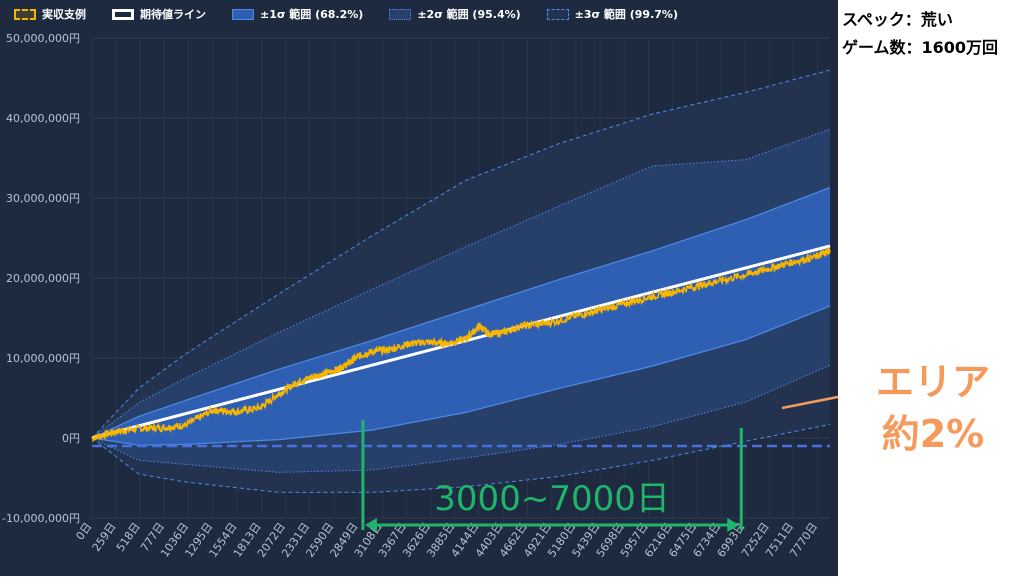 This screenshot has width=1024, height=580. I want to click on legend-item-sigma3: ±3σ 範囲 (99.7%), so click(612, 14).